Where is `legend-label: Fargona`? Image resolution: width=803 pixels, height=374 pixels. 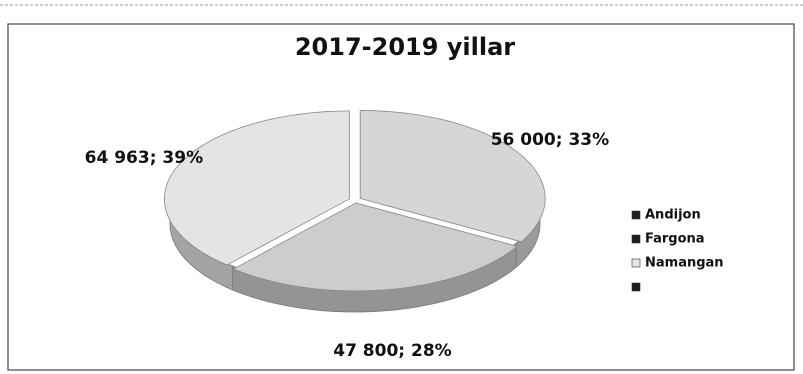 legend-label: Fargona is located at coordinates (675, 239).